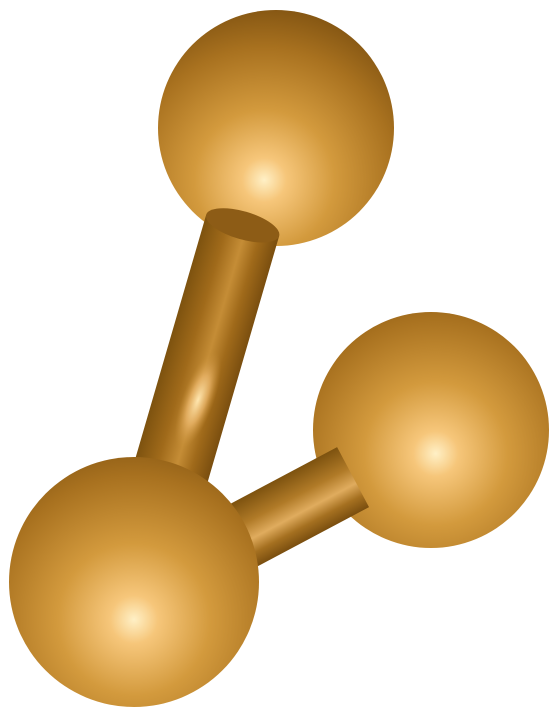 The height and width of the screenshot is (719, 560). What do you see at coordinates (431, 430) in the screenshot?
I see `atom-right` at bounding box center [431, 430].